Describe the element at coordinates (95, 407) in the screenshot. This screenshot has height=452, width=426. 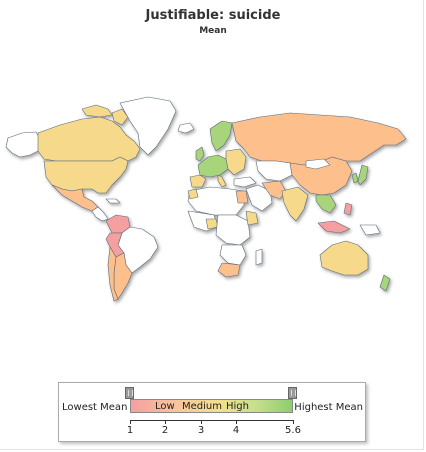
I see `legend-lowest-label: Lowest Mean` at that location.